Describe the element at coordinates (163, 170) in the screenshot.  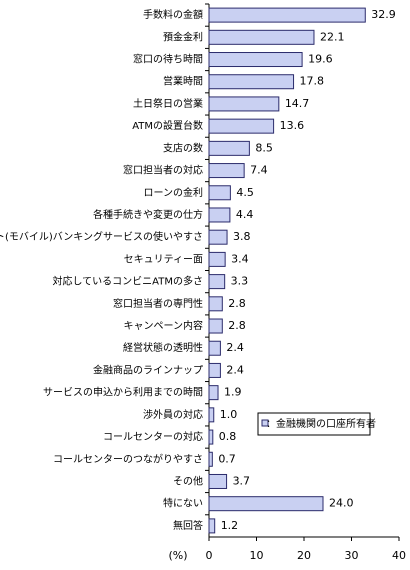
I see `y-tick-label: 窓口担当者の対応` at that location.